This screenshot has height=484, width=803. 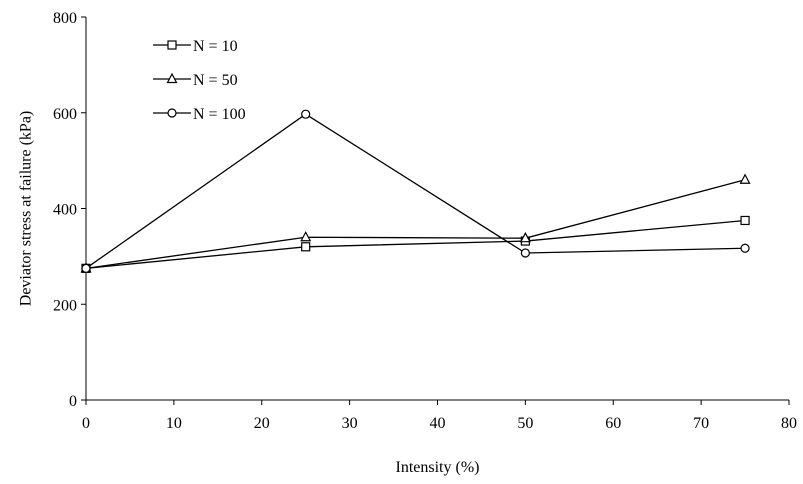 I want to click on x-tick-label: 60, so click(x=613, y=423).